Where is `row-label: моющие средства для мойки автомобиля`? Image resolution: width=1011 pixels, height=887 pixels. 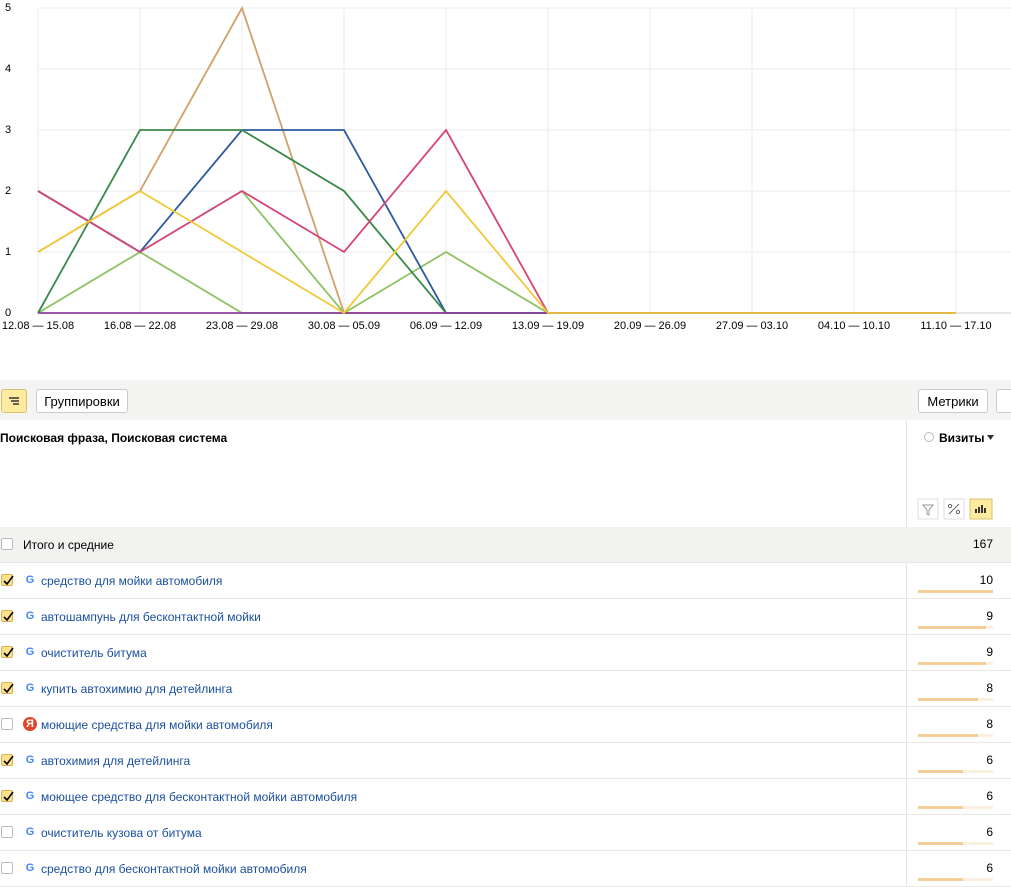
row-label: моющие средства для мойки автомобиля is located at coordinates (157, 725).